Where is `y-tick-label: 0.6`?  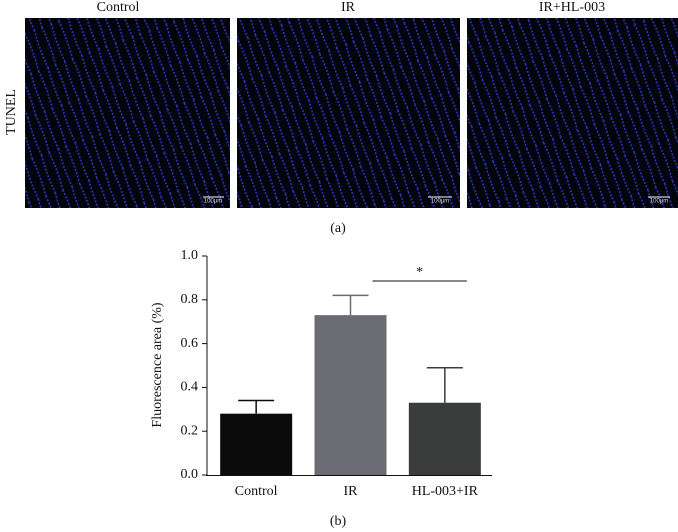
y-tick-label: 0.6 is located at coordinates (190, 343).